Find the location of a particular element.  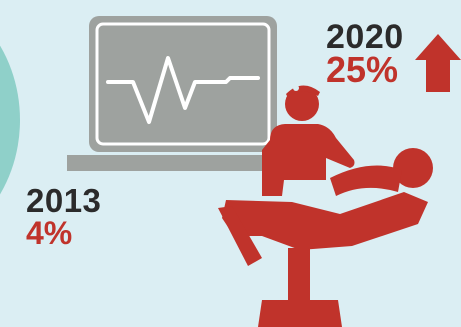

dentist-icon is located at coordinates (308, 140).